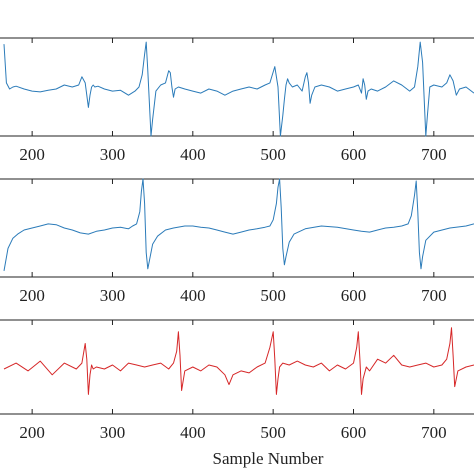  What do you see at coordinates (268, 458) in the screenshot?
I see `x-axis-title: Sample Number` at bounding box center [268, 458].